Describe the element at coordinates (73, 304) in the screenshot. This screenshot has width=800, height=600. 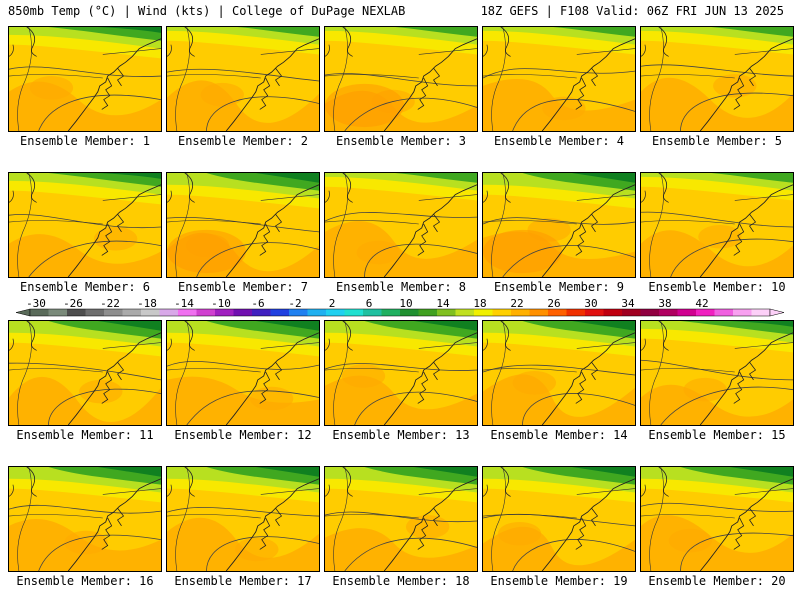
I see `colorbar-tick-label: -26` at that location.